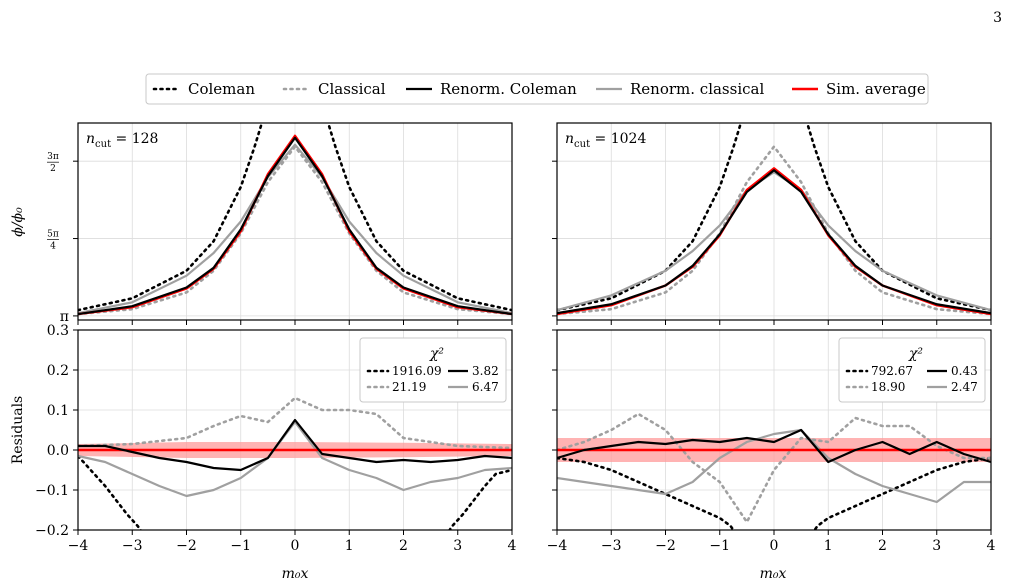  Describe the element at coordinates (53, 247) in the screenshot. I see `y-tick-label-denominator: 4` at that location.